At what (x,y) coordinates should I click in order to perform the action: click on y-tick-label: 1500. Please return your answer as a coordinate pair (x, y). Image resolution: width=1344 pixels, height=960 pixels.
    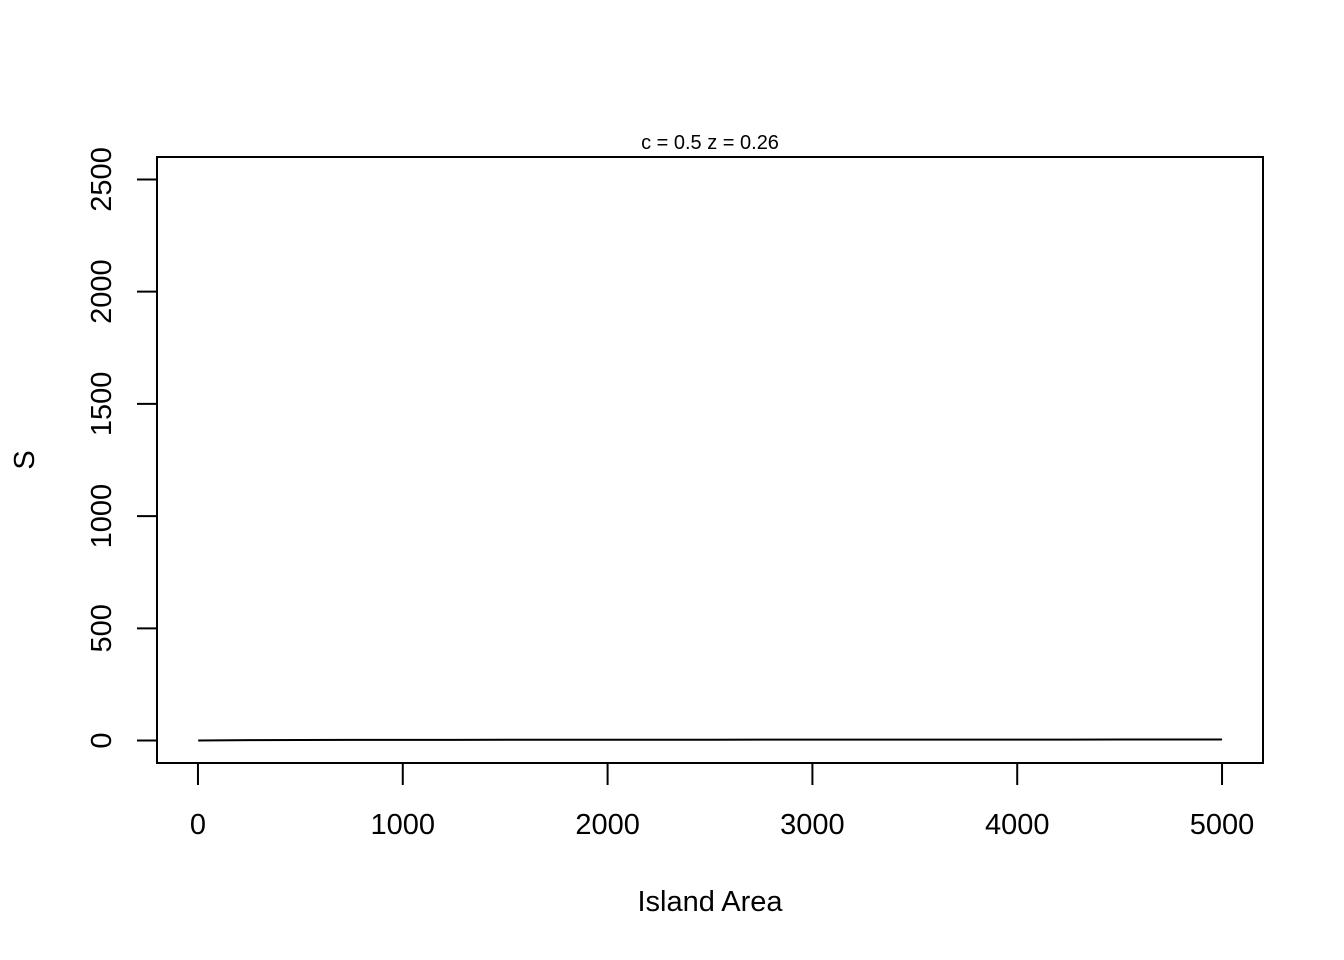
    Looking at the image, I should click on (102, 404).